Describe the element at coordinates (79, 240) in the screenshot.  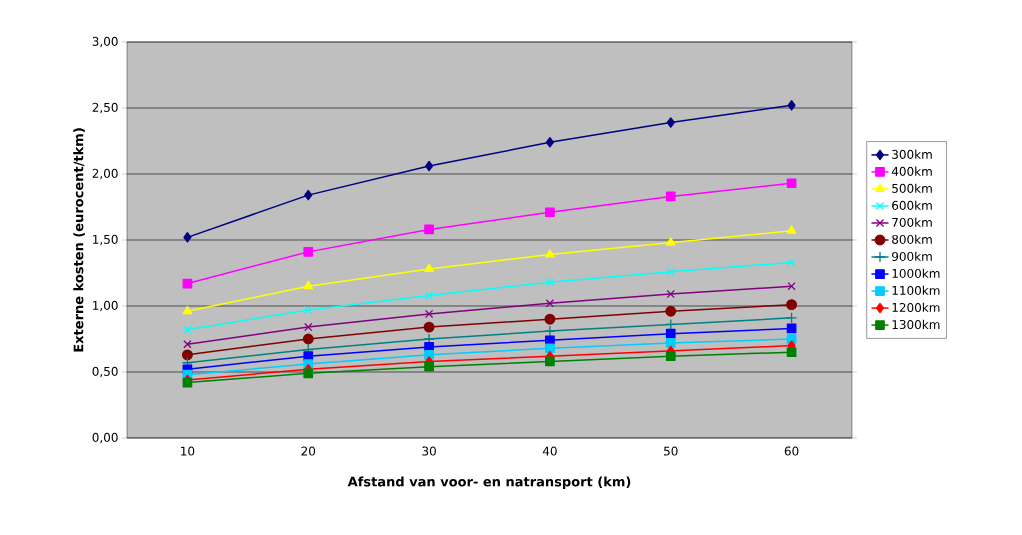
I see `y-axis-title: Externe kosten (eurocent/tkm)` at that location.